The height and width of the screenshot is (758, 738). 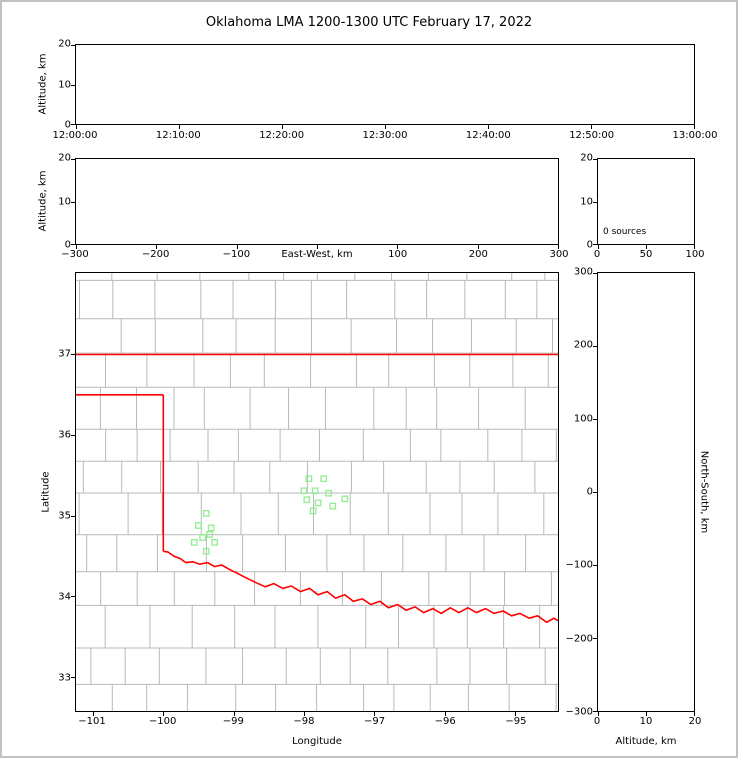 What do you see at coordinates (317, 254) in the screenshot?
I see `ew-height-x-label: East-West, km` at bounding box center [317, 254].